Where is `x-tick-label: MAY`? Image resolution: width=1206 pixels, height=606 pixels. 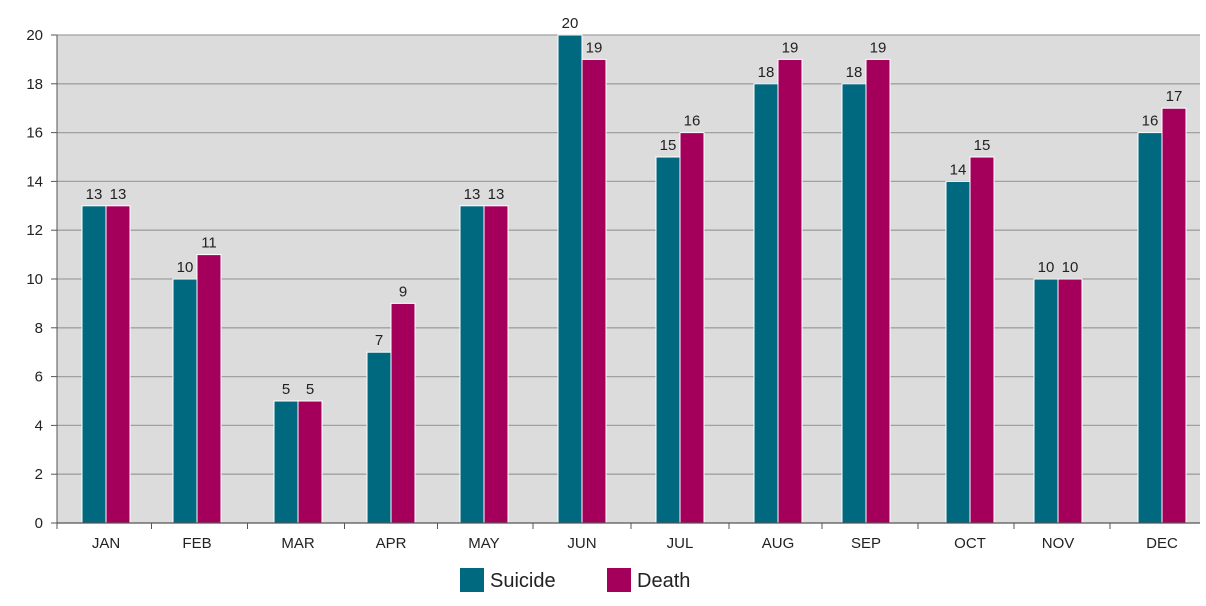
x-tick-label: MAY is located at coordinates (483, 543).